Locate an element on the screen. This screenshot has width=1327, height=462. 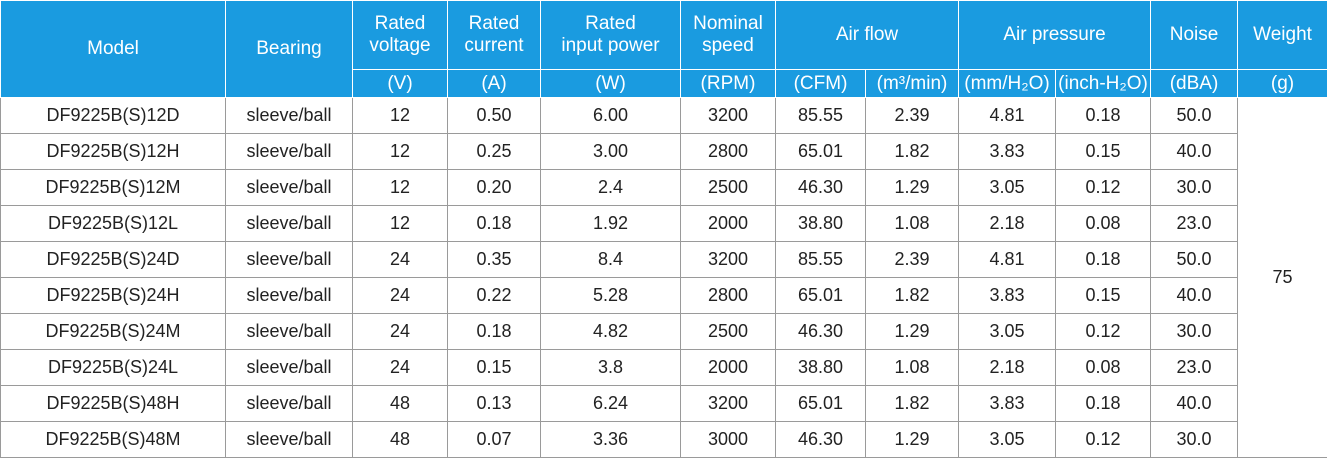
data-cell: 2.18 is located at coordinates (1007, 223).